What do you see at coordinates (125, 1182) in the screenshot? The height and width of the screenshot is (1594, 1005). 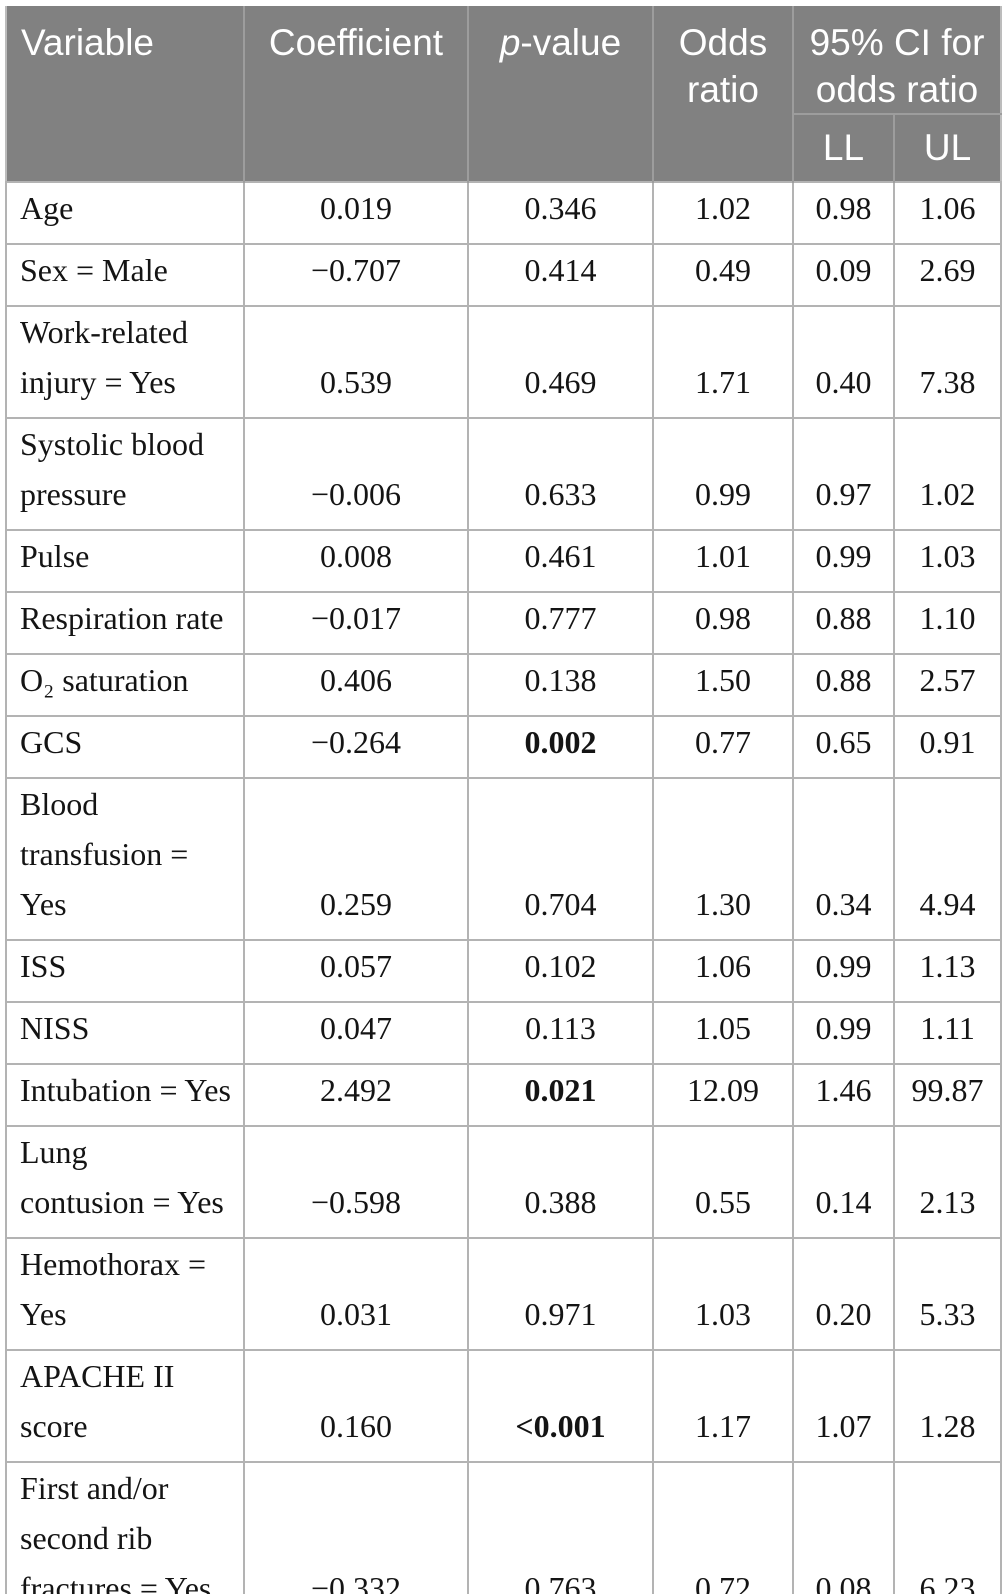 I see `cell-variable: Lung contusion = Yes` at bounding box center [125, 1182].